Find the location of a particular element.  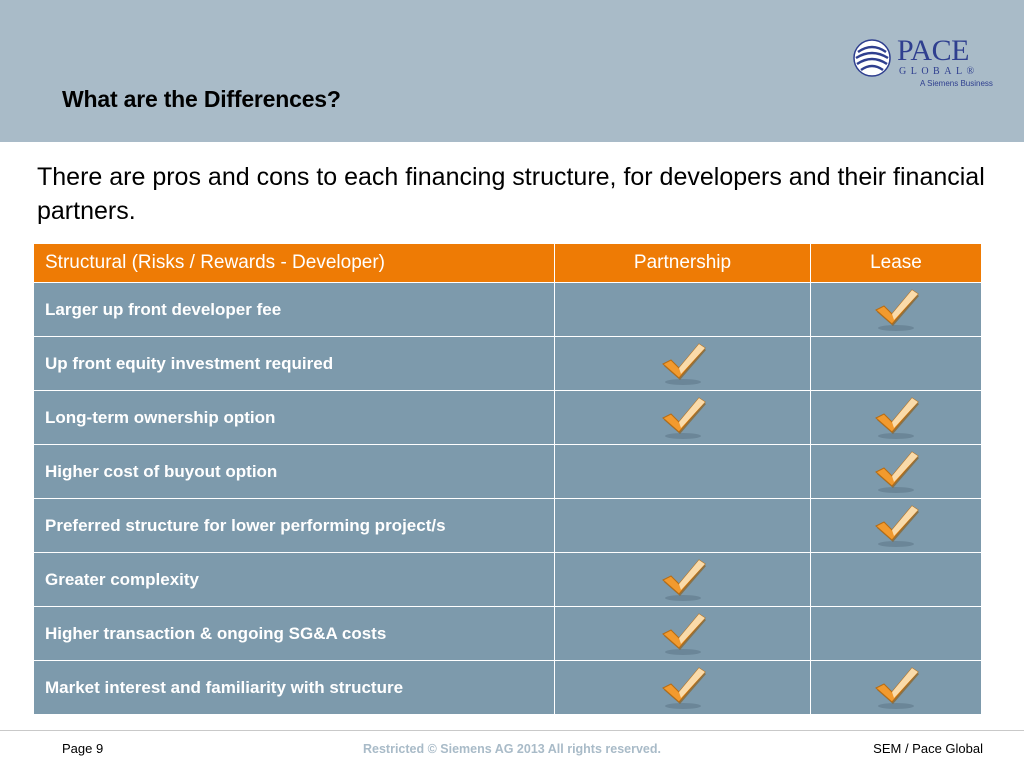

logo-subtitle: GLOBAL® is located at coordinates (939, 71).